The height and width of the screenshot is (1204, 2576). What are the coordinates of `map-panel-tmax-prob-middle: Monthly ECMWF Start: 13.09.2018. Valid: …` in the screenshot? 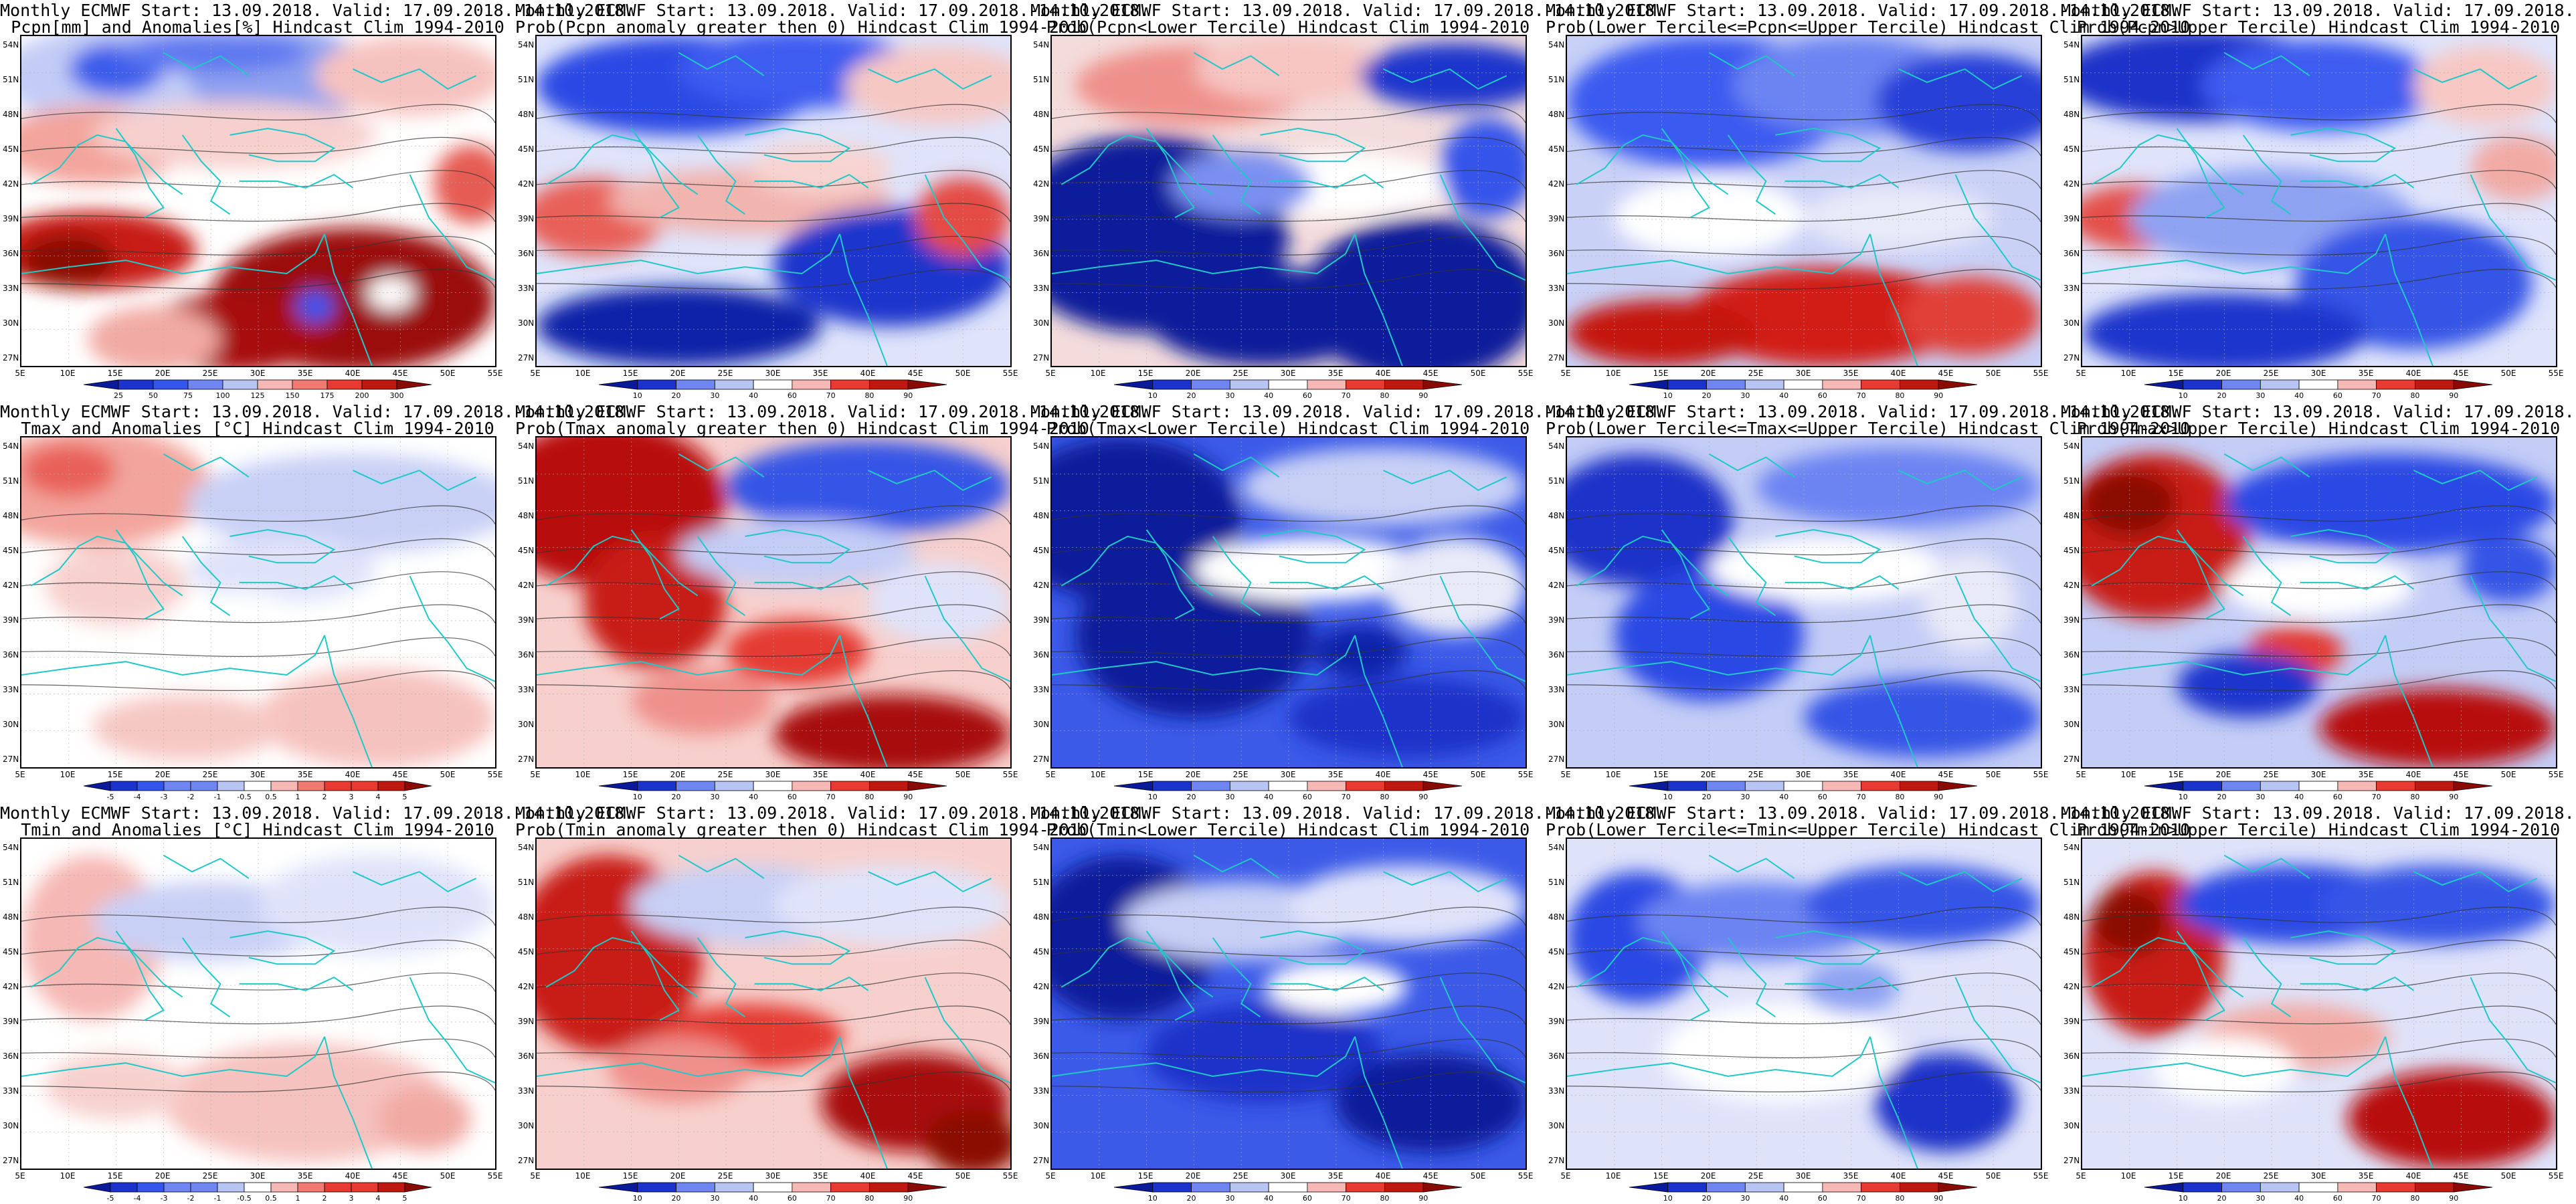 It's located at (1868, 602).